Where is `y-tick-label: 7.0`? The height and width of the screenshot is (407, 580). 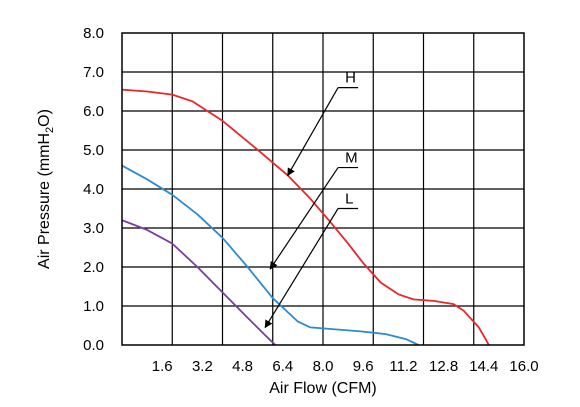
y-tick-label: 7.0 is located at coordinates (93, 72).